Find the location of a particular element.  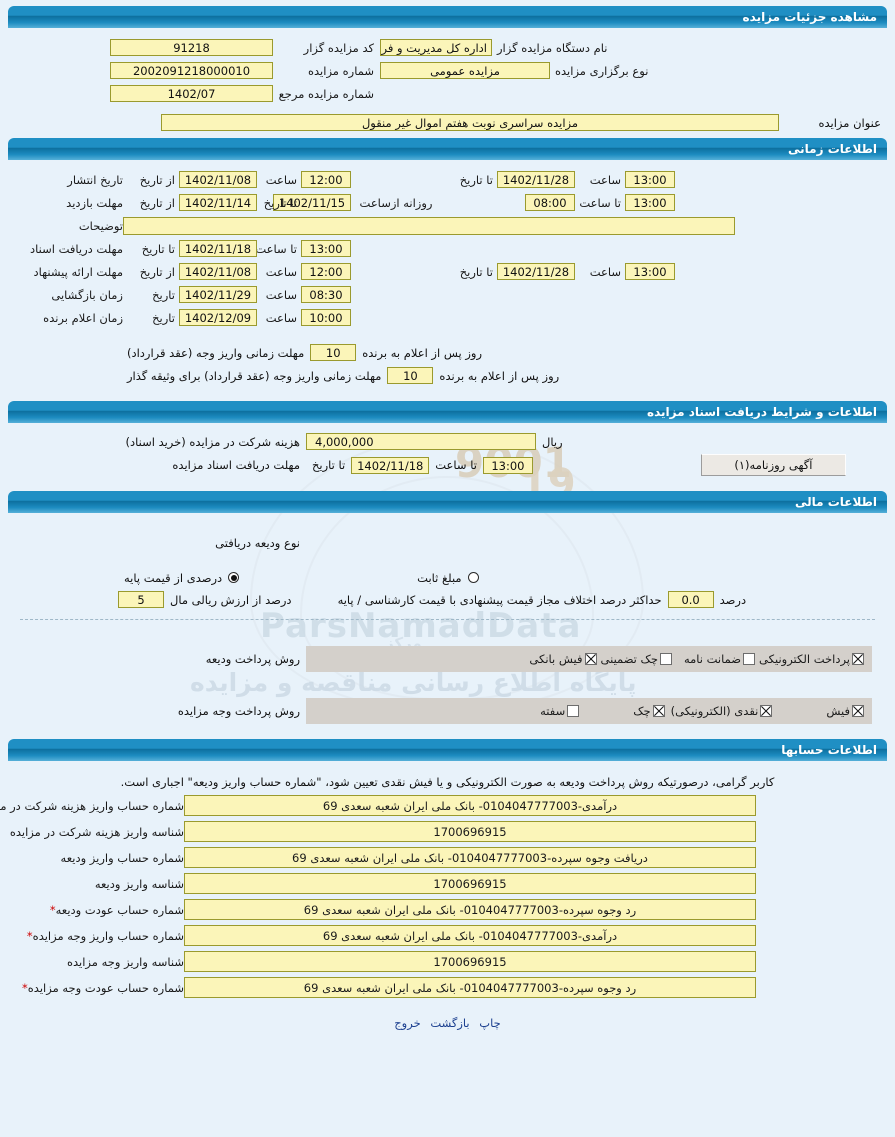

hold-type-field: مزایده عمومی is located at coordinates (465, 70).